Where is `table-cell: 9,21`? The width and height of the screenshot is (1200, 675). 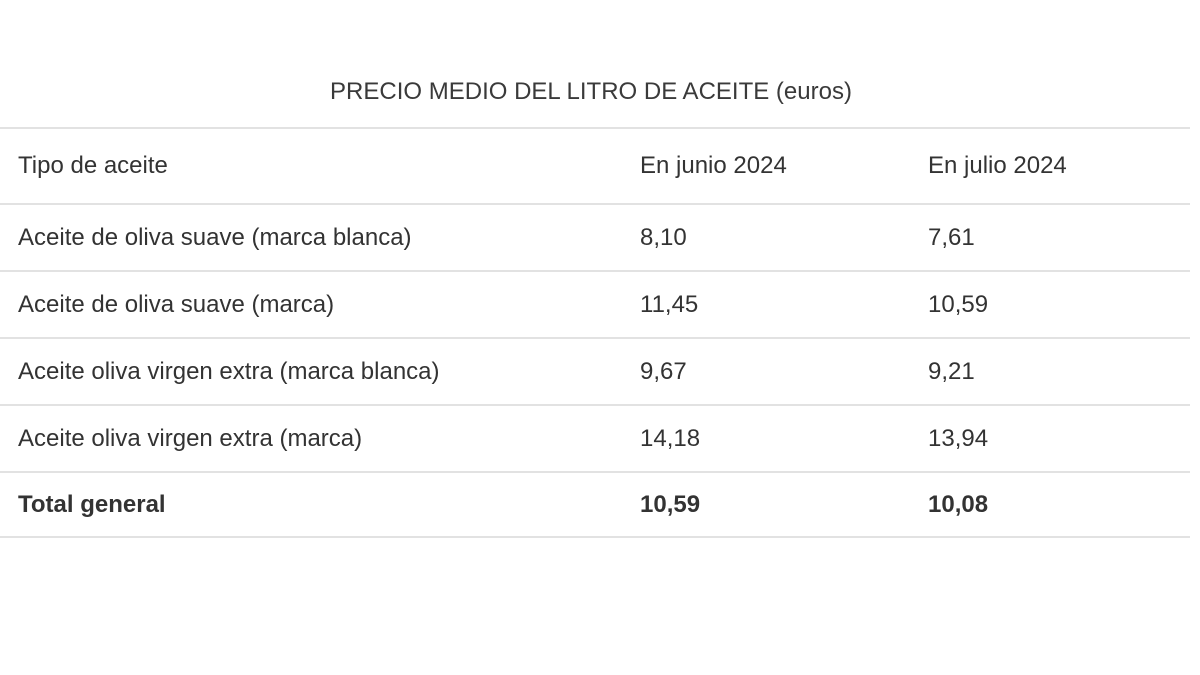 table-cell: 9,21 is located at coordinates (951, 371).